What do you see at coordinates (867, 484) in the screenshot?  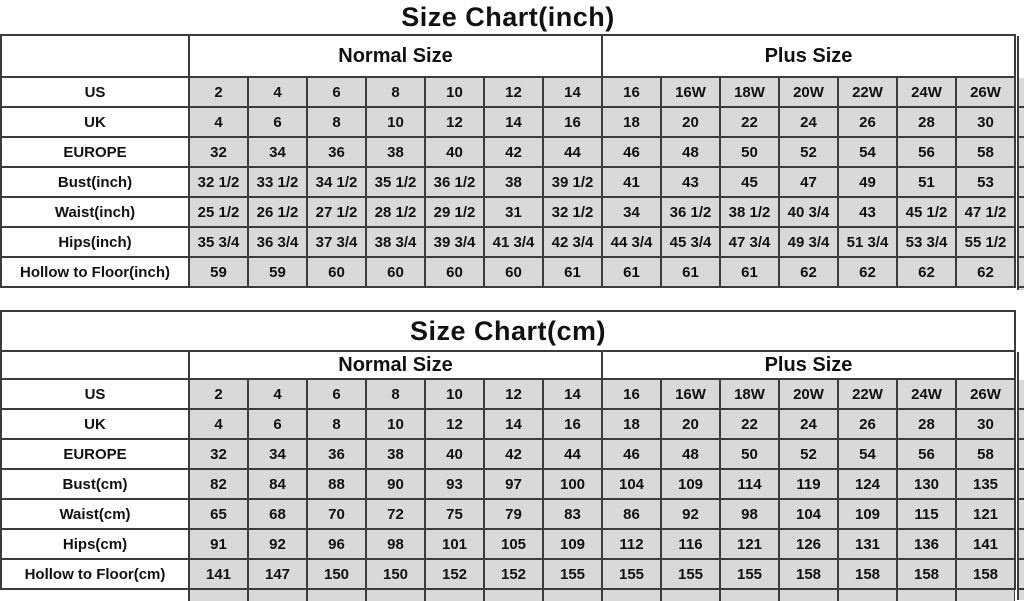 I see `size-cell: 124` at bounding box center [867, 484].